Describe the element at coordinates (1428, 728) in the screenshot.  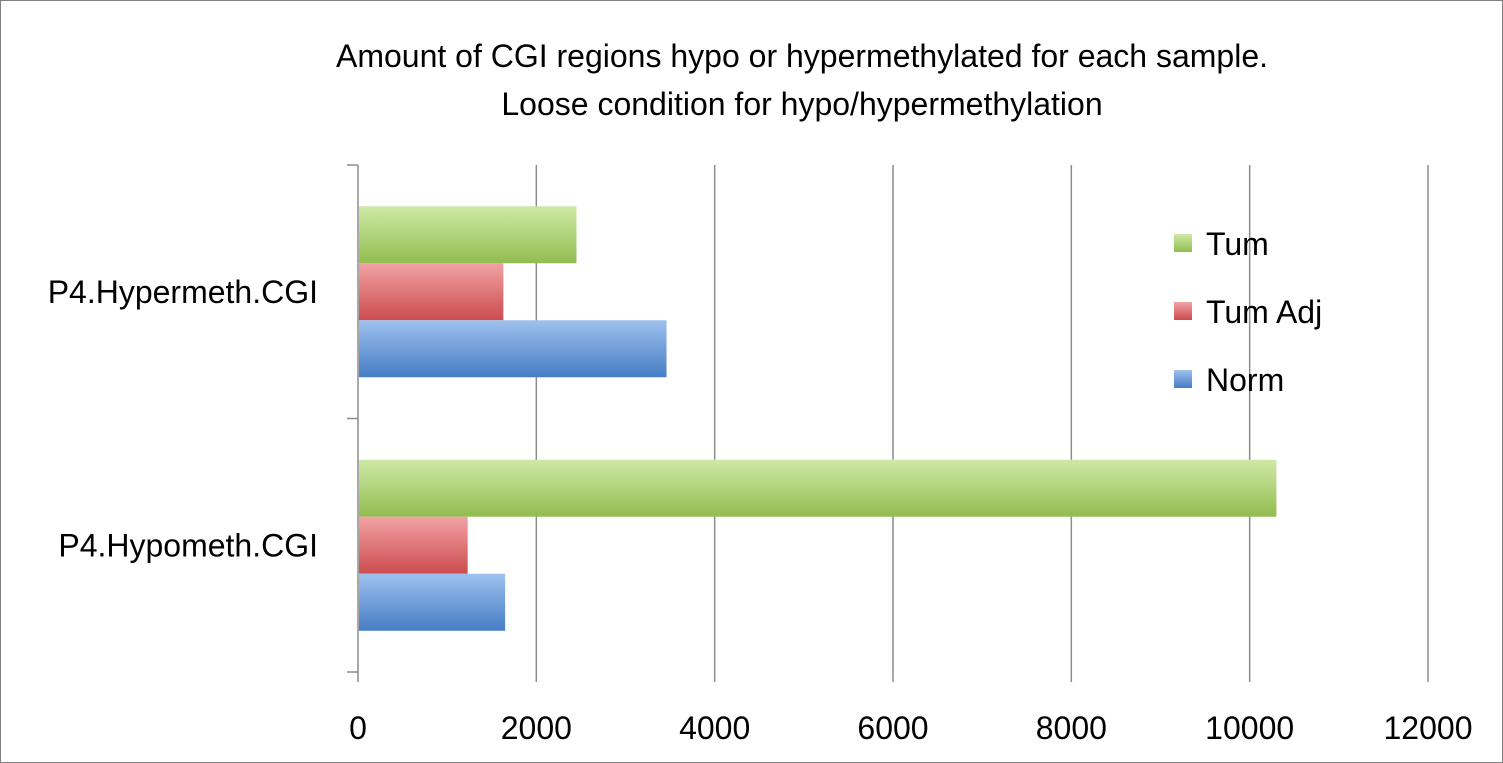
I see `x-tick-label: 12000` at that location.